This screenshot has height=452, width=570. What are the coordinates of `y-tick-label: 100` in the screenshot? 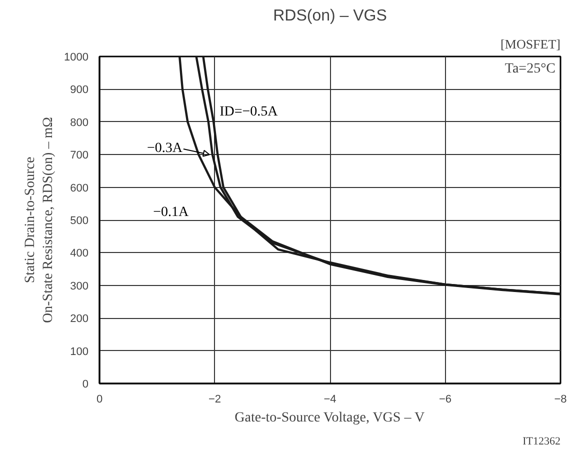 It's located at (79, 352).